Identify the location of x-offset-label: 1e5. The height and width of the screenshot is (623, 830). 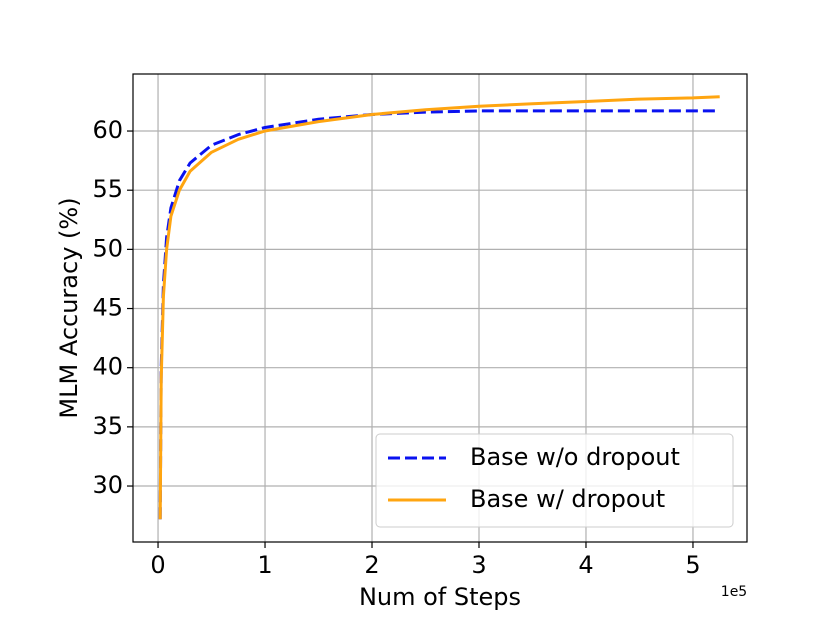
(734, 592).